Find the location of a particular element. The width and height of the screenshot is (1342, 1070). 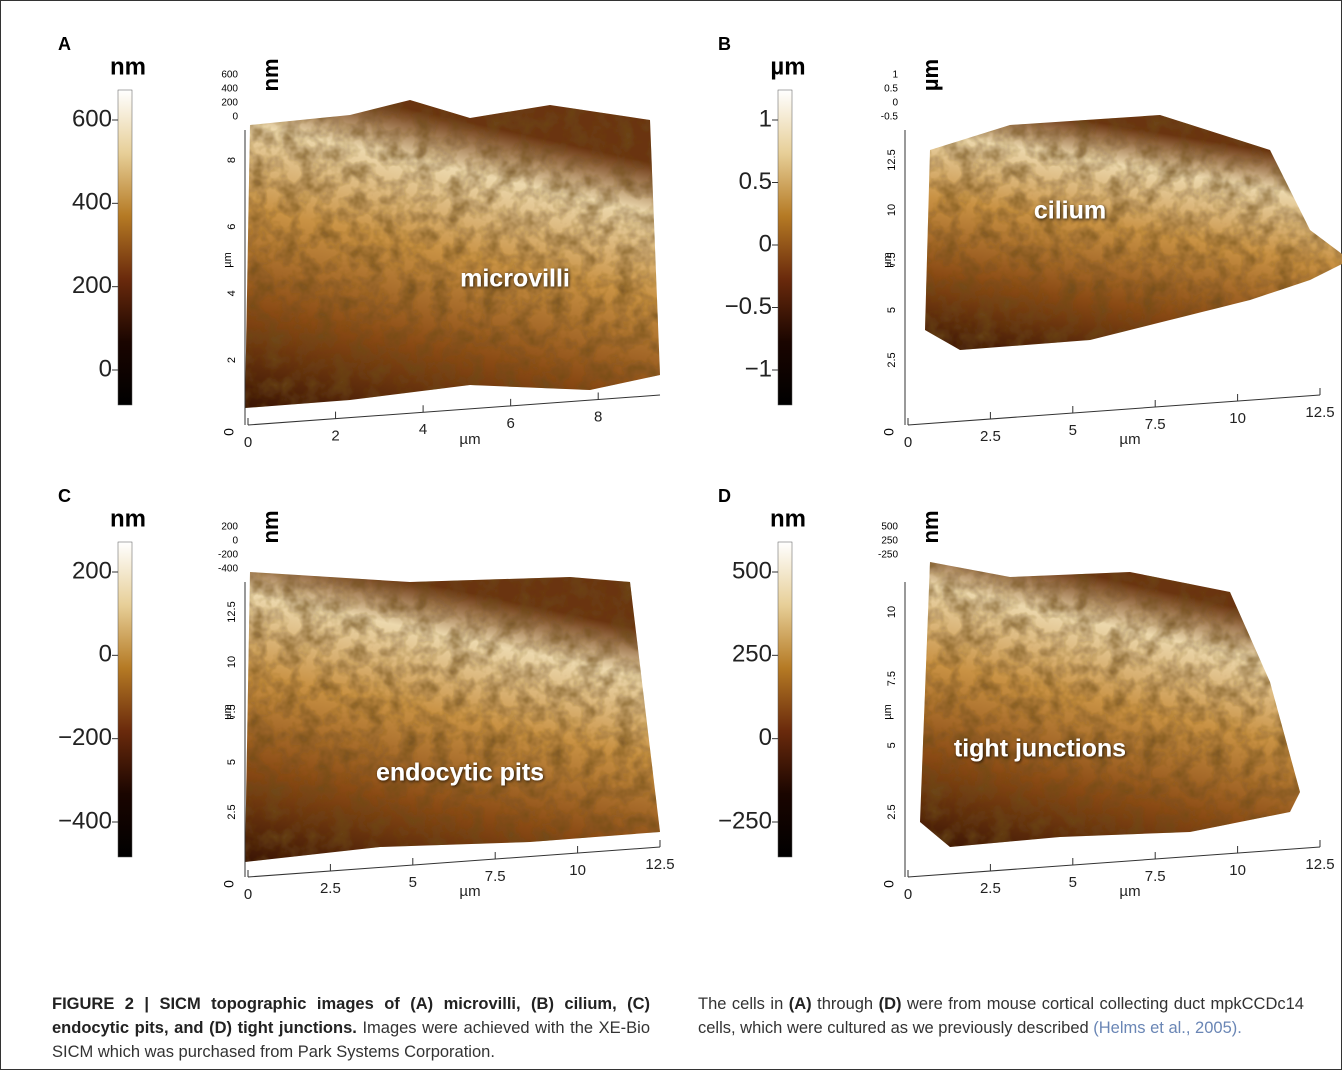

z-tick-label: 400 is located at coordinates (229, 89).